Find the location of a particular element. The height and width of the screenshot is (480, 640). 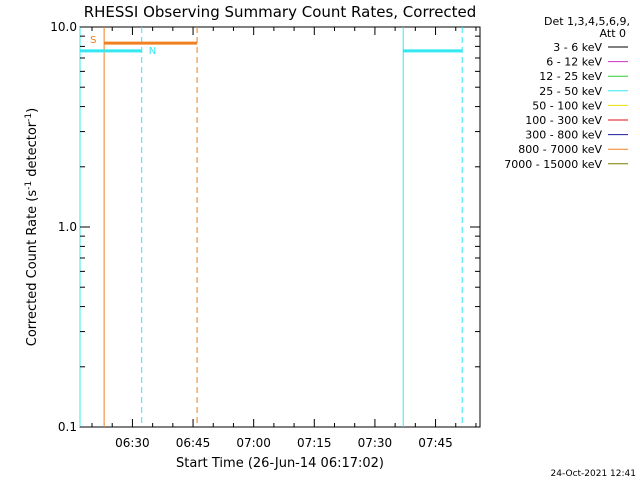

x-tick-label-2: 07:00 is located at coordinates (253, 443).